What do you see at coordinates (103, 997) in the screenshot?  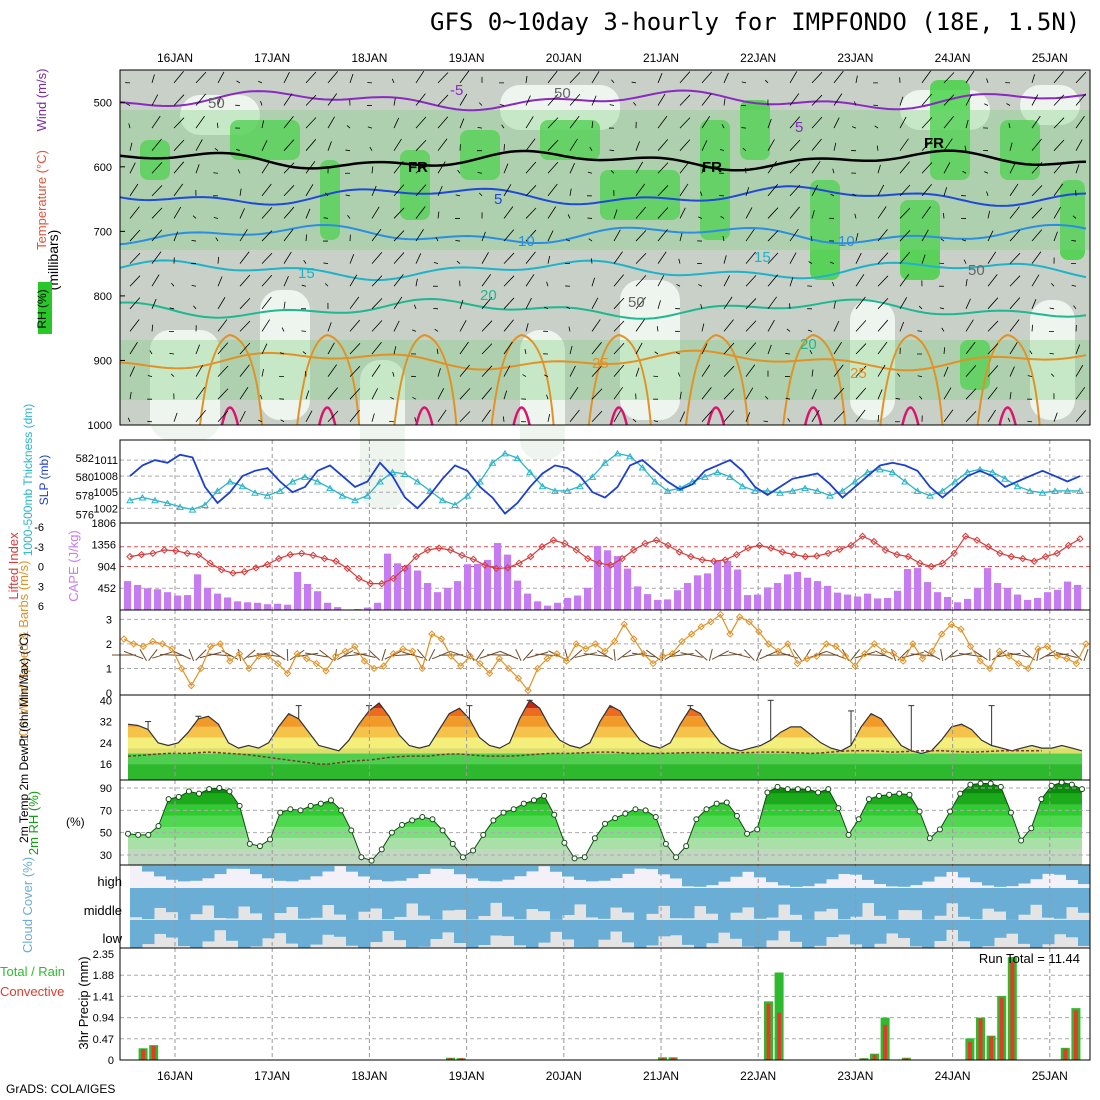 I see `precip-tick-label: 1.41` at bounding box center [103, 997].